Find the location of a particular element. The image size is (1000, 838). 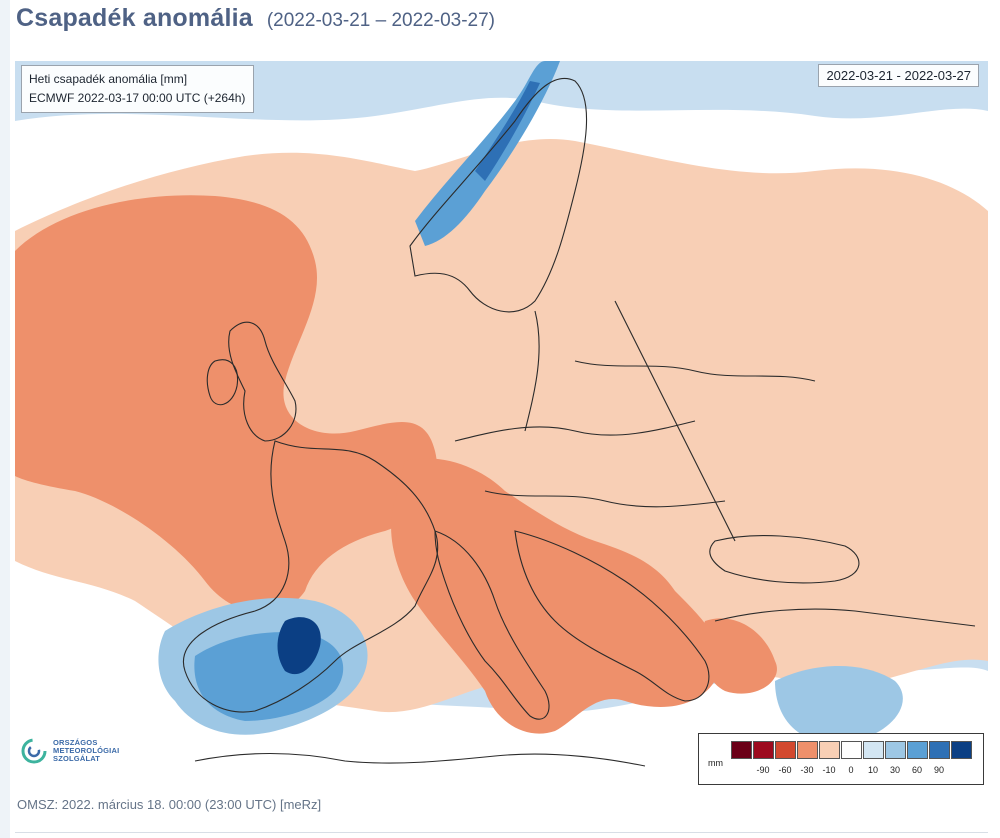

coast-british-isles is located at coordinates (262, 381).